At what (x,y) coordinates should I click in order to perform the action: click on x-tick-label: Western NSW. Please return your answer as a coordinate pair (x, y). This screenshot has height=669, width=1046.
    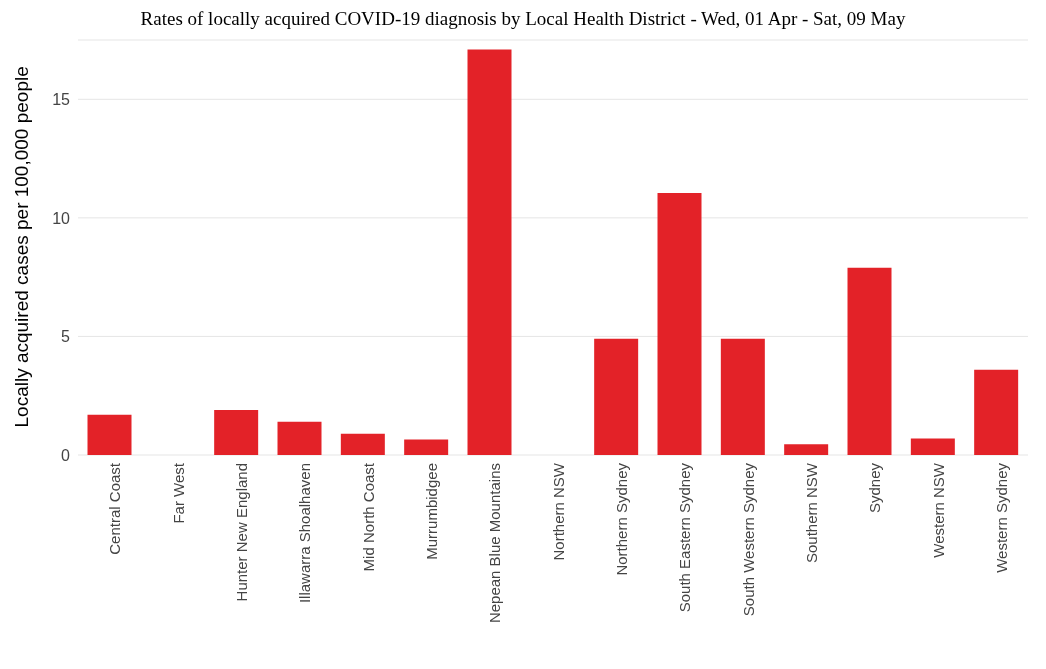
    Looking at the image, I should click on (938, 510).